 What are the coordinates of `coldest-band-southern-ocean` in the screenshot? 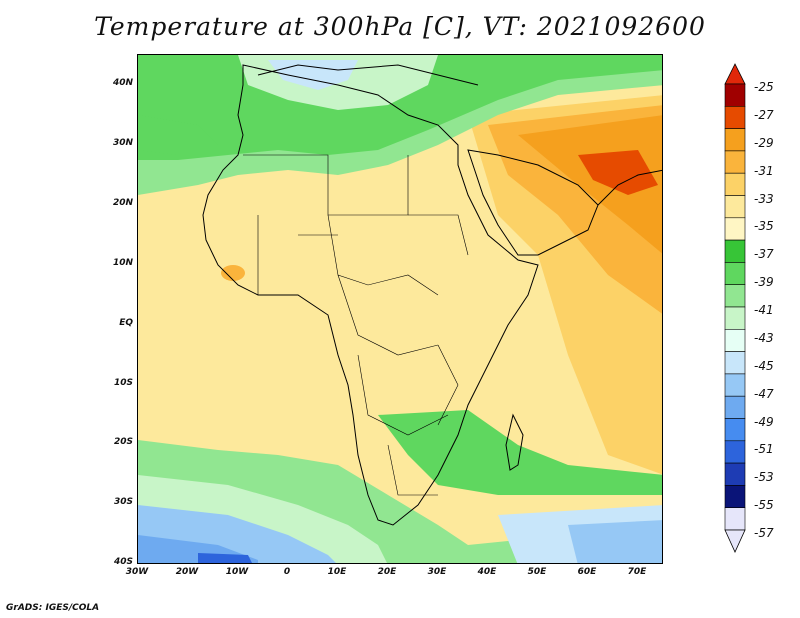 It's located at (225, 558).